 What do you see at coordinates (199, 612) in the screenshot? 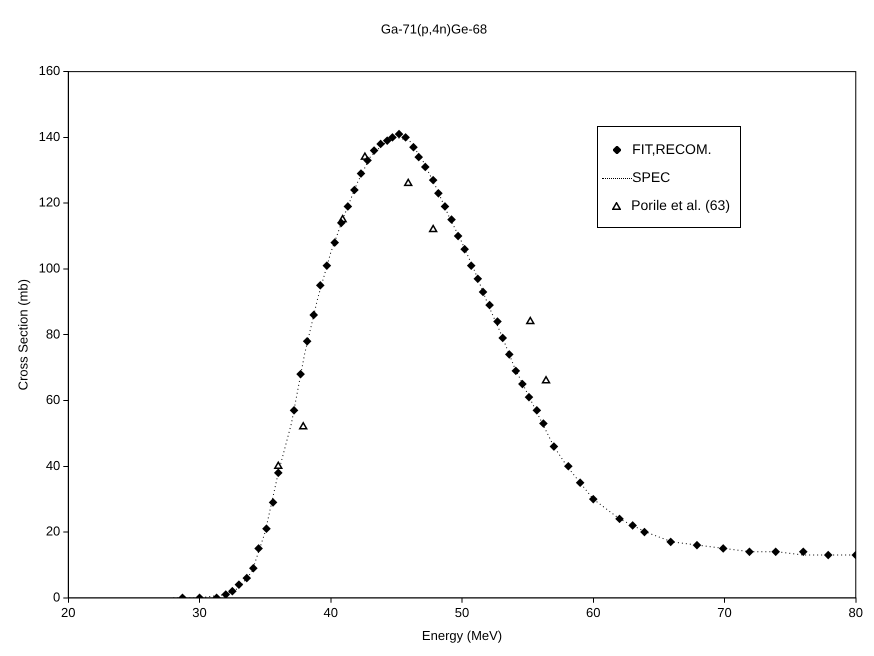
I see `x-tick-label: 30` at bounding box center [199, 612].